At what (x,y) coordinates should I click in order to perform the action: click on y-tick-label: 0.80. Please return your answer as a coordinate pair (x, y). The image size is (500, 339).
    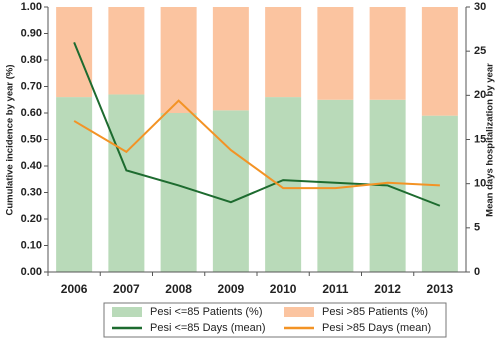
    Looking at the image, I should click on (31, 60).